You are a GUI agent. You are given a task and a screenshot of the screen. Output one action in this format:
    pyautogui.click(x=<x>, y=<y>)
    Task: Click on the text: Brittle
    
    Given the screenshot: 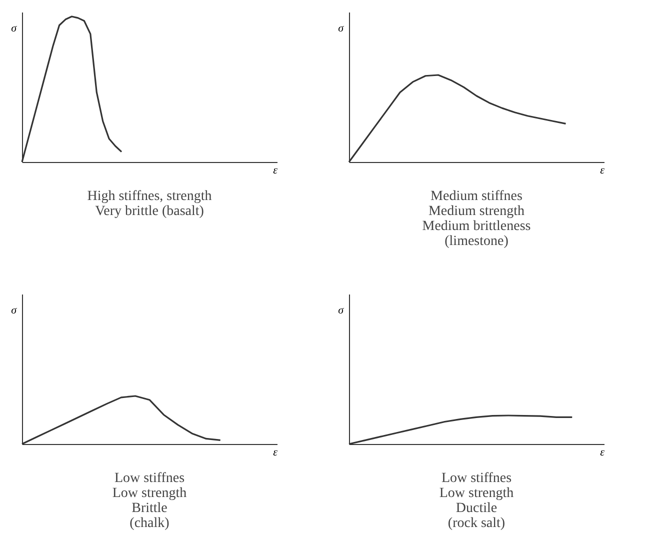 What is the action you would take?
    pyautogui.click(x=150, y=508)
    